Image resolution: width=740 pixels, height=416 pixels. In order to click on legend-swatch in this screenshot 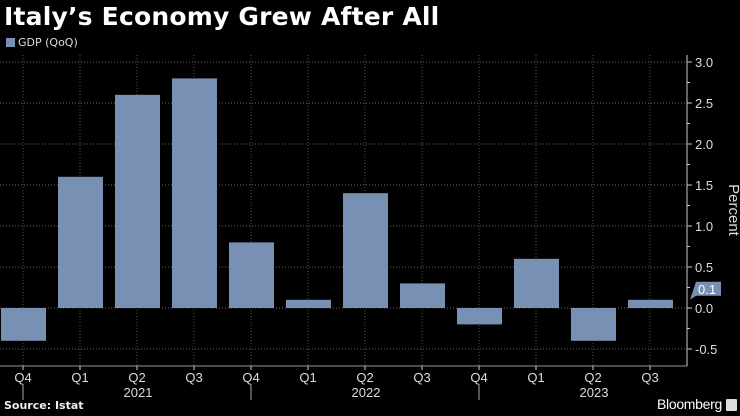, I will do `click(10, 42)`.